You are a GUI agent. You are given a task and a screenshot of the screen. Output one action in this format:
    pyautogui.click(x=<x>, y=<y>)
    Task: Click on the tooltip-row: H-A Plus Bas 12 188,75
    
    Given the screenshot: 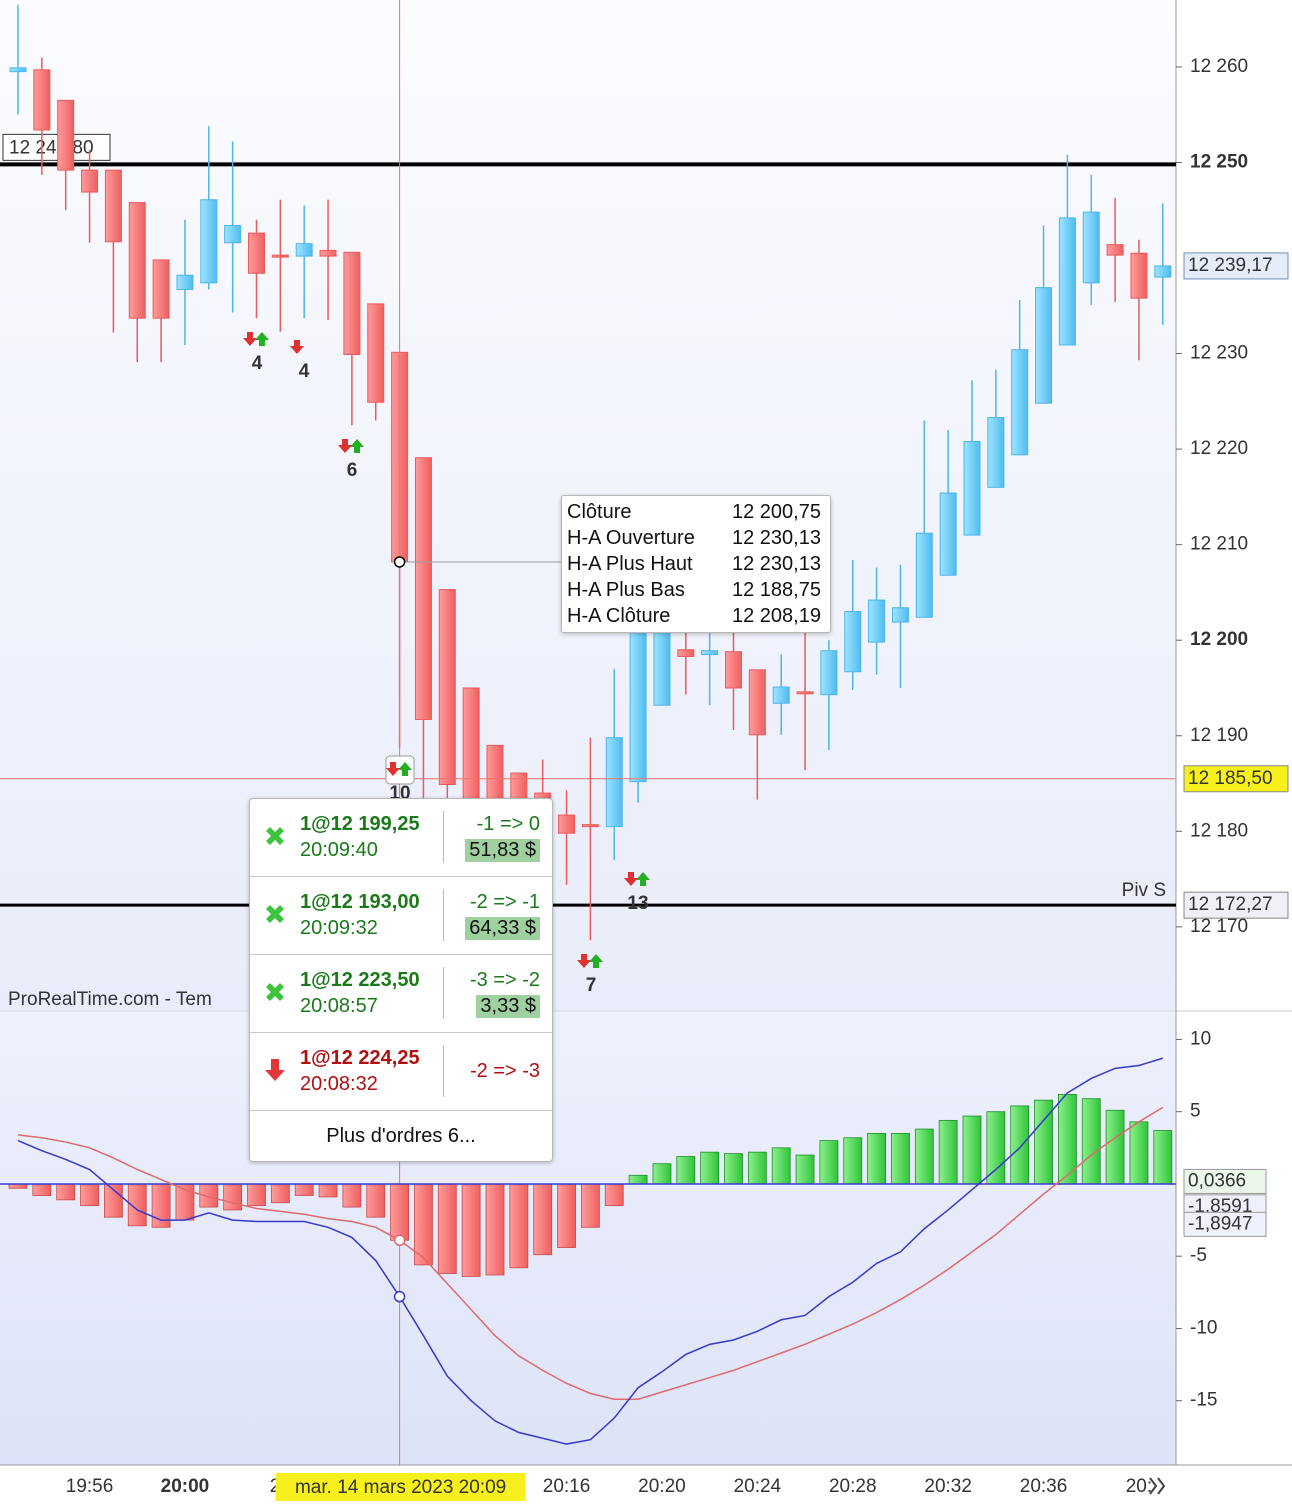 What is the action you would take?
    pyautogui.click(x=696, y=590)
    